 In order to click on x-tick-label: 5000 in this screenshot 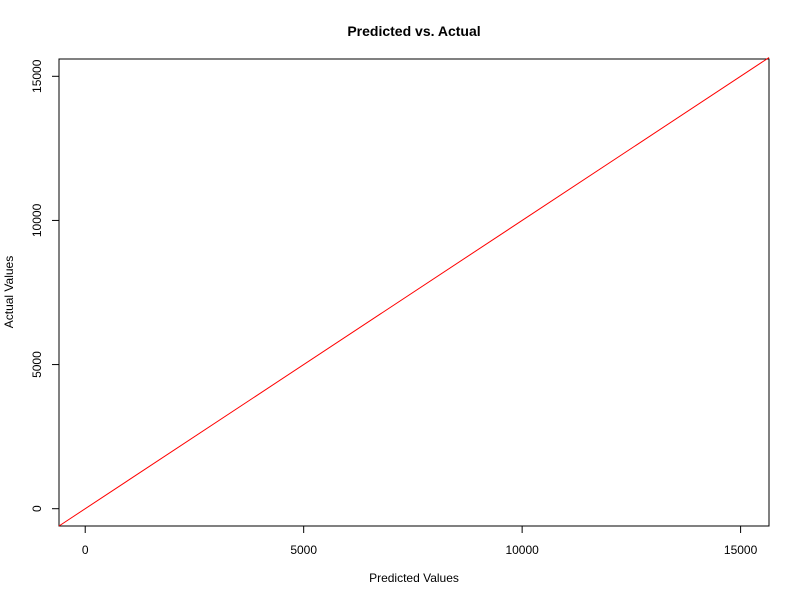, I will do `click(303, 550)`.